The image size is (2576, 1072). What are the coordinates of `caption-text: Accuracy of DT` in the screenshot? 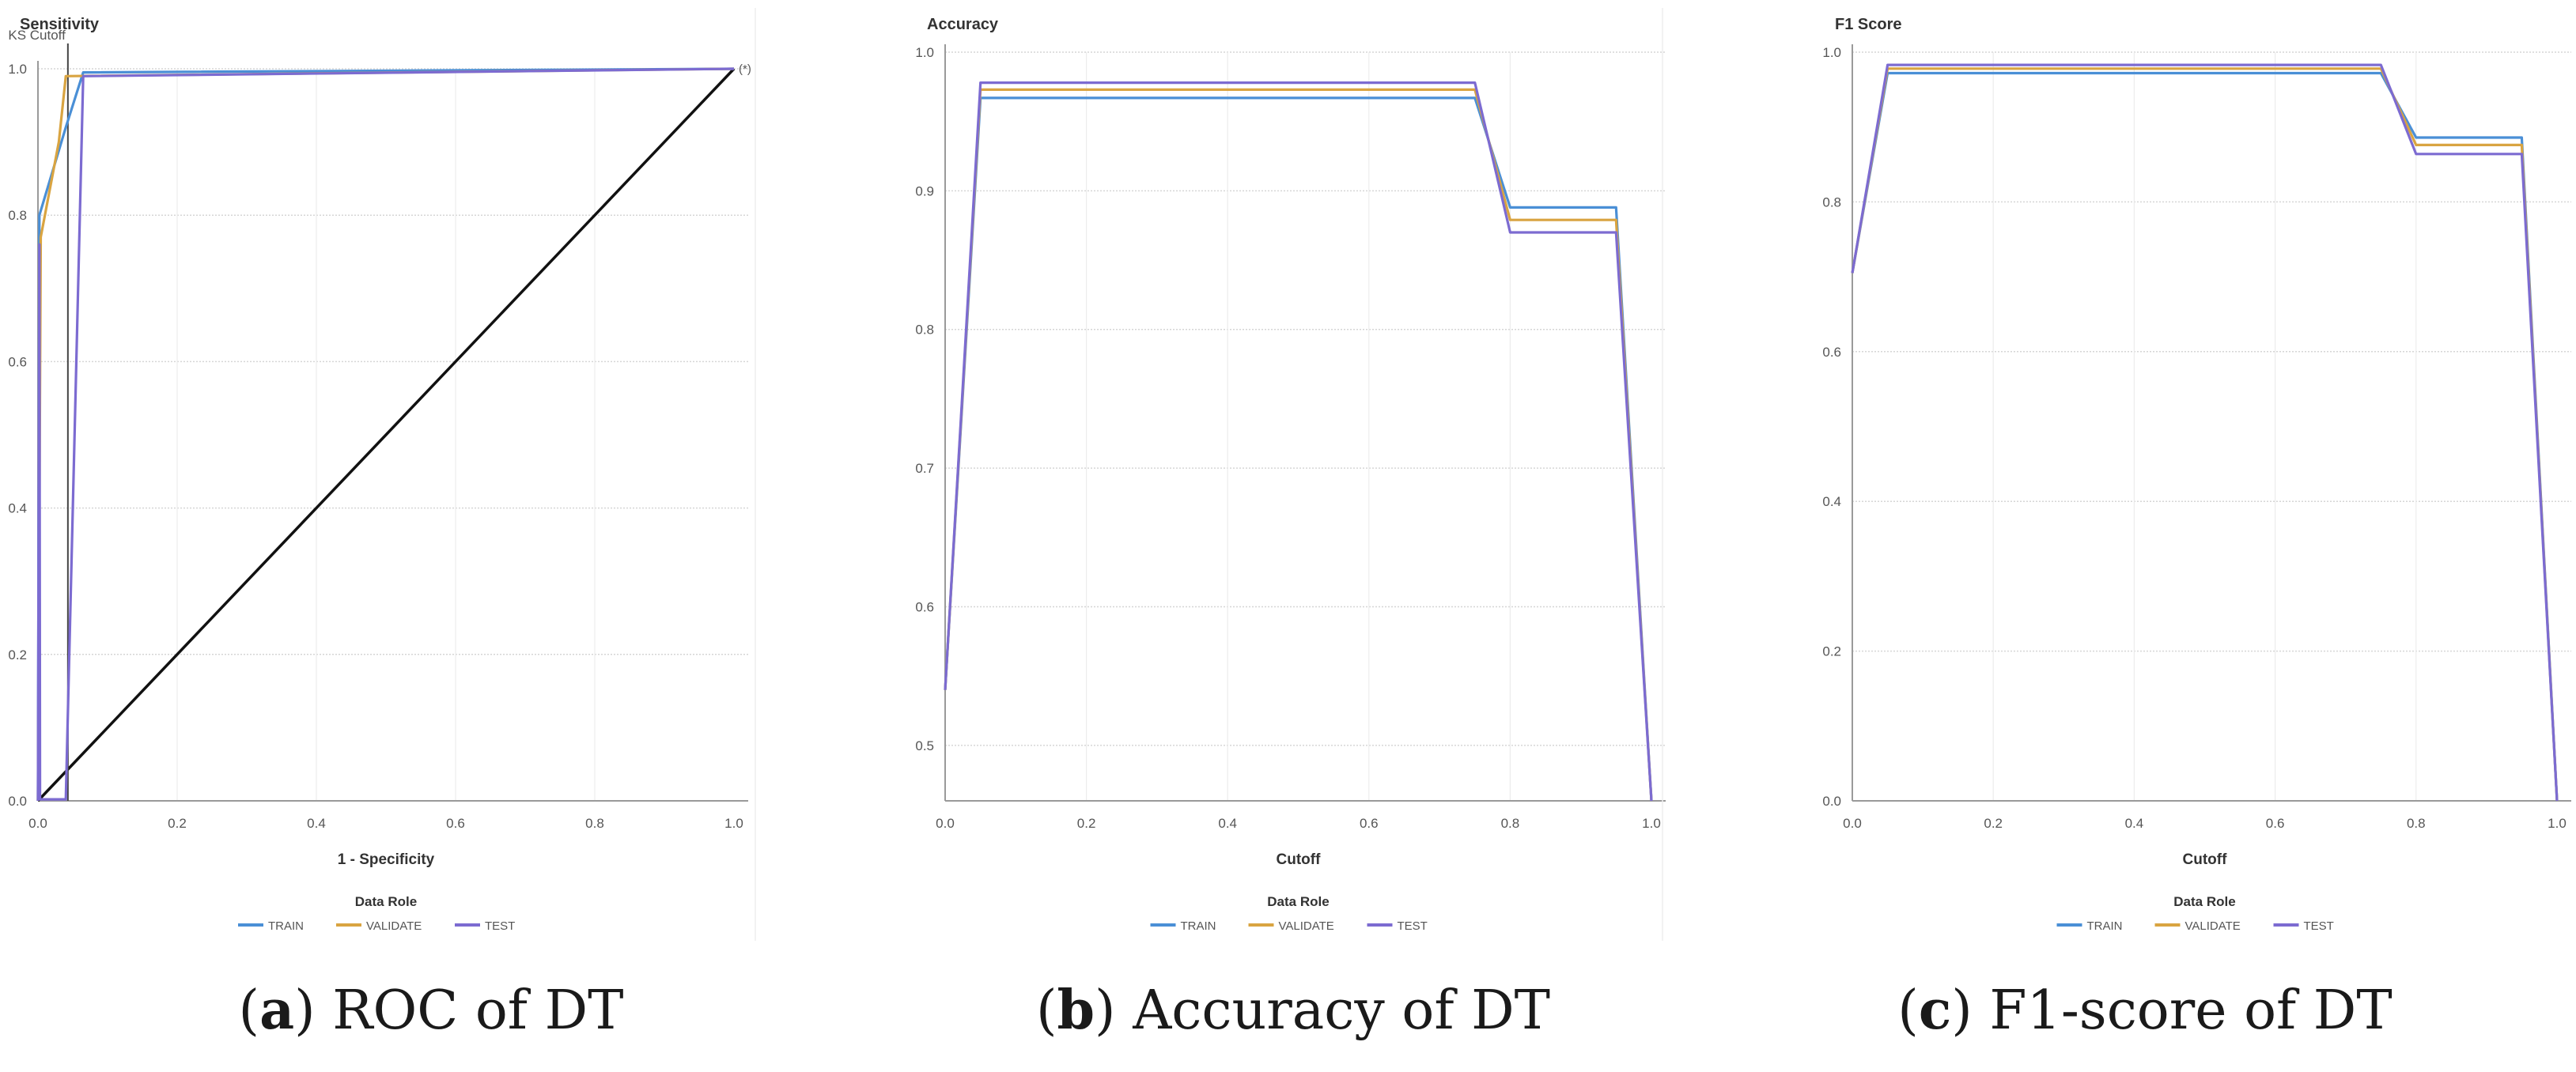 It's located at (1333, 1011).